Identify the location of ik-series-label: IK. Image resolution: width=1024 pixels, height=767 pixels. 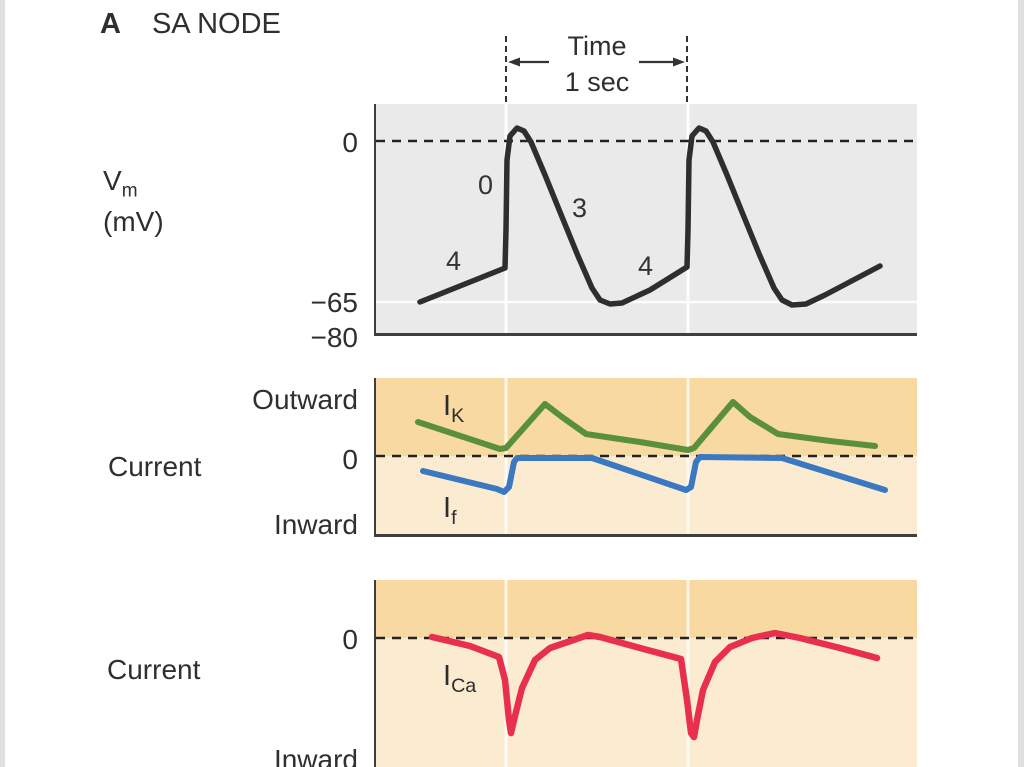
(454, 408).